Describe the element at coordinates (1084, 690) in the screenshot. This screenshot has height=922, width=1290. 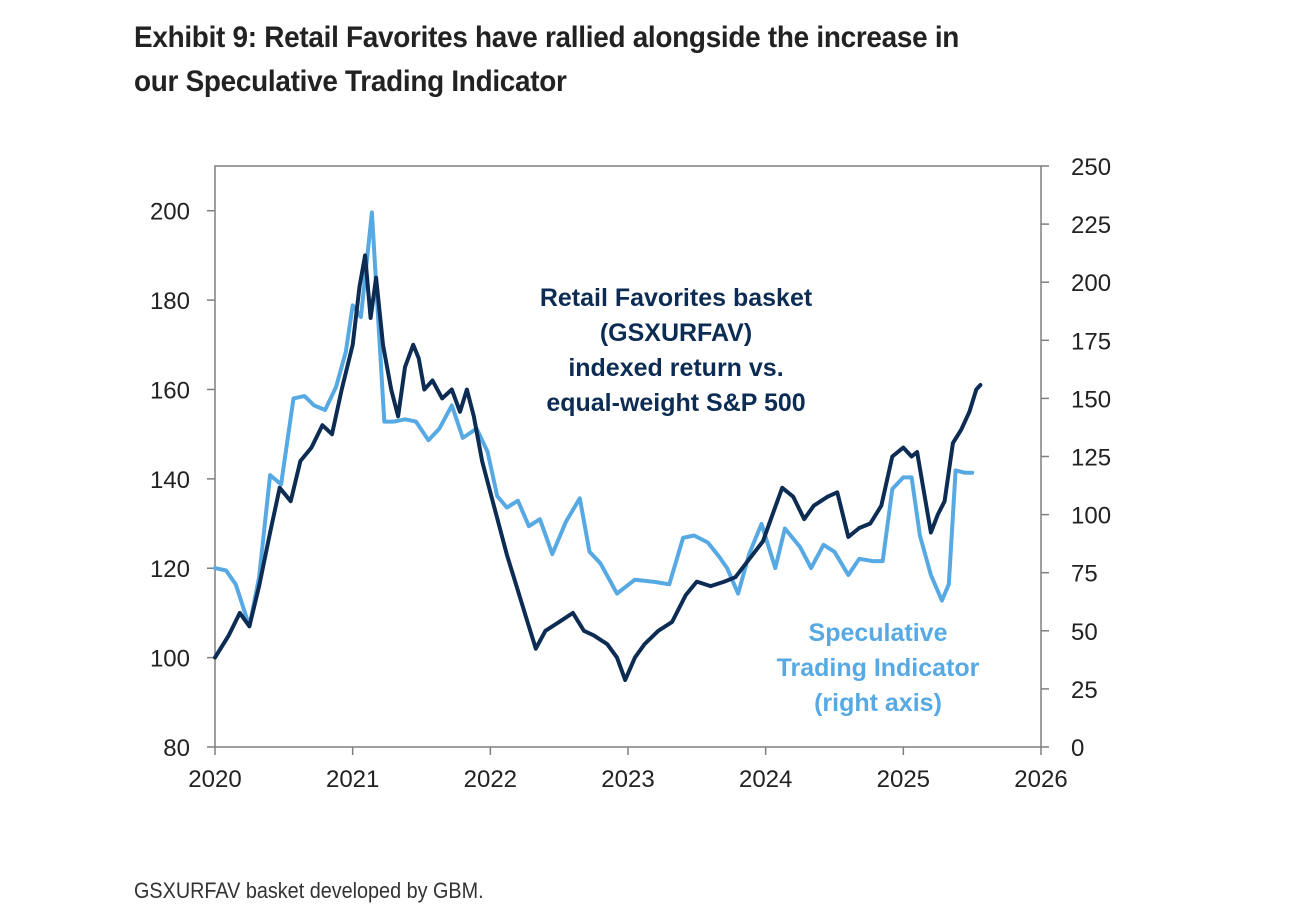
I see `y-right-tick-label: 25` at that location.